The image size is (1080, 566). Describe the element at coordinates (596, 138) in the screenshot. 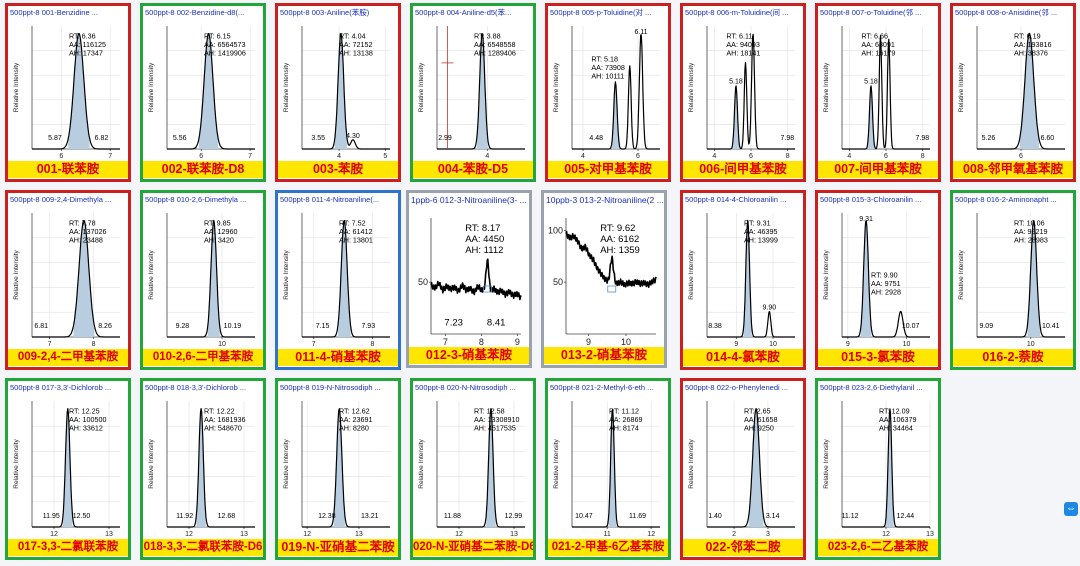

I see `peak-rt-label: 4.48` at that location.